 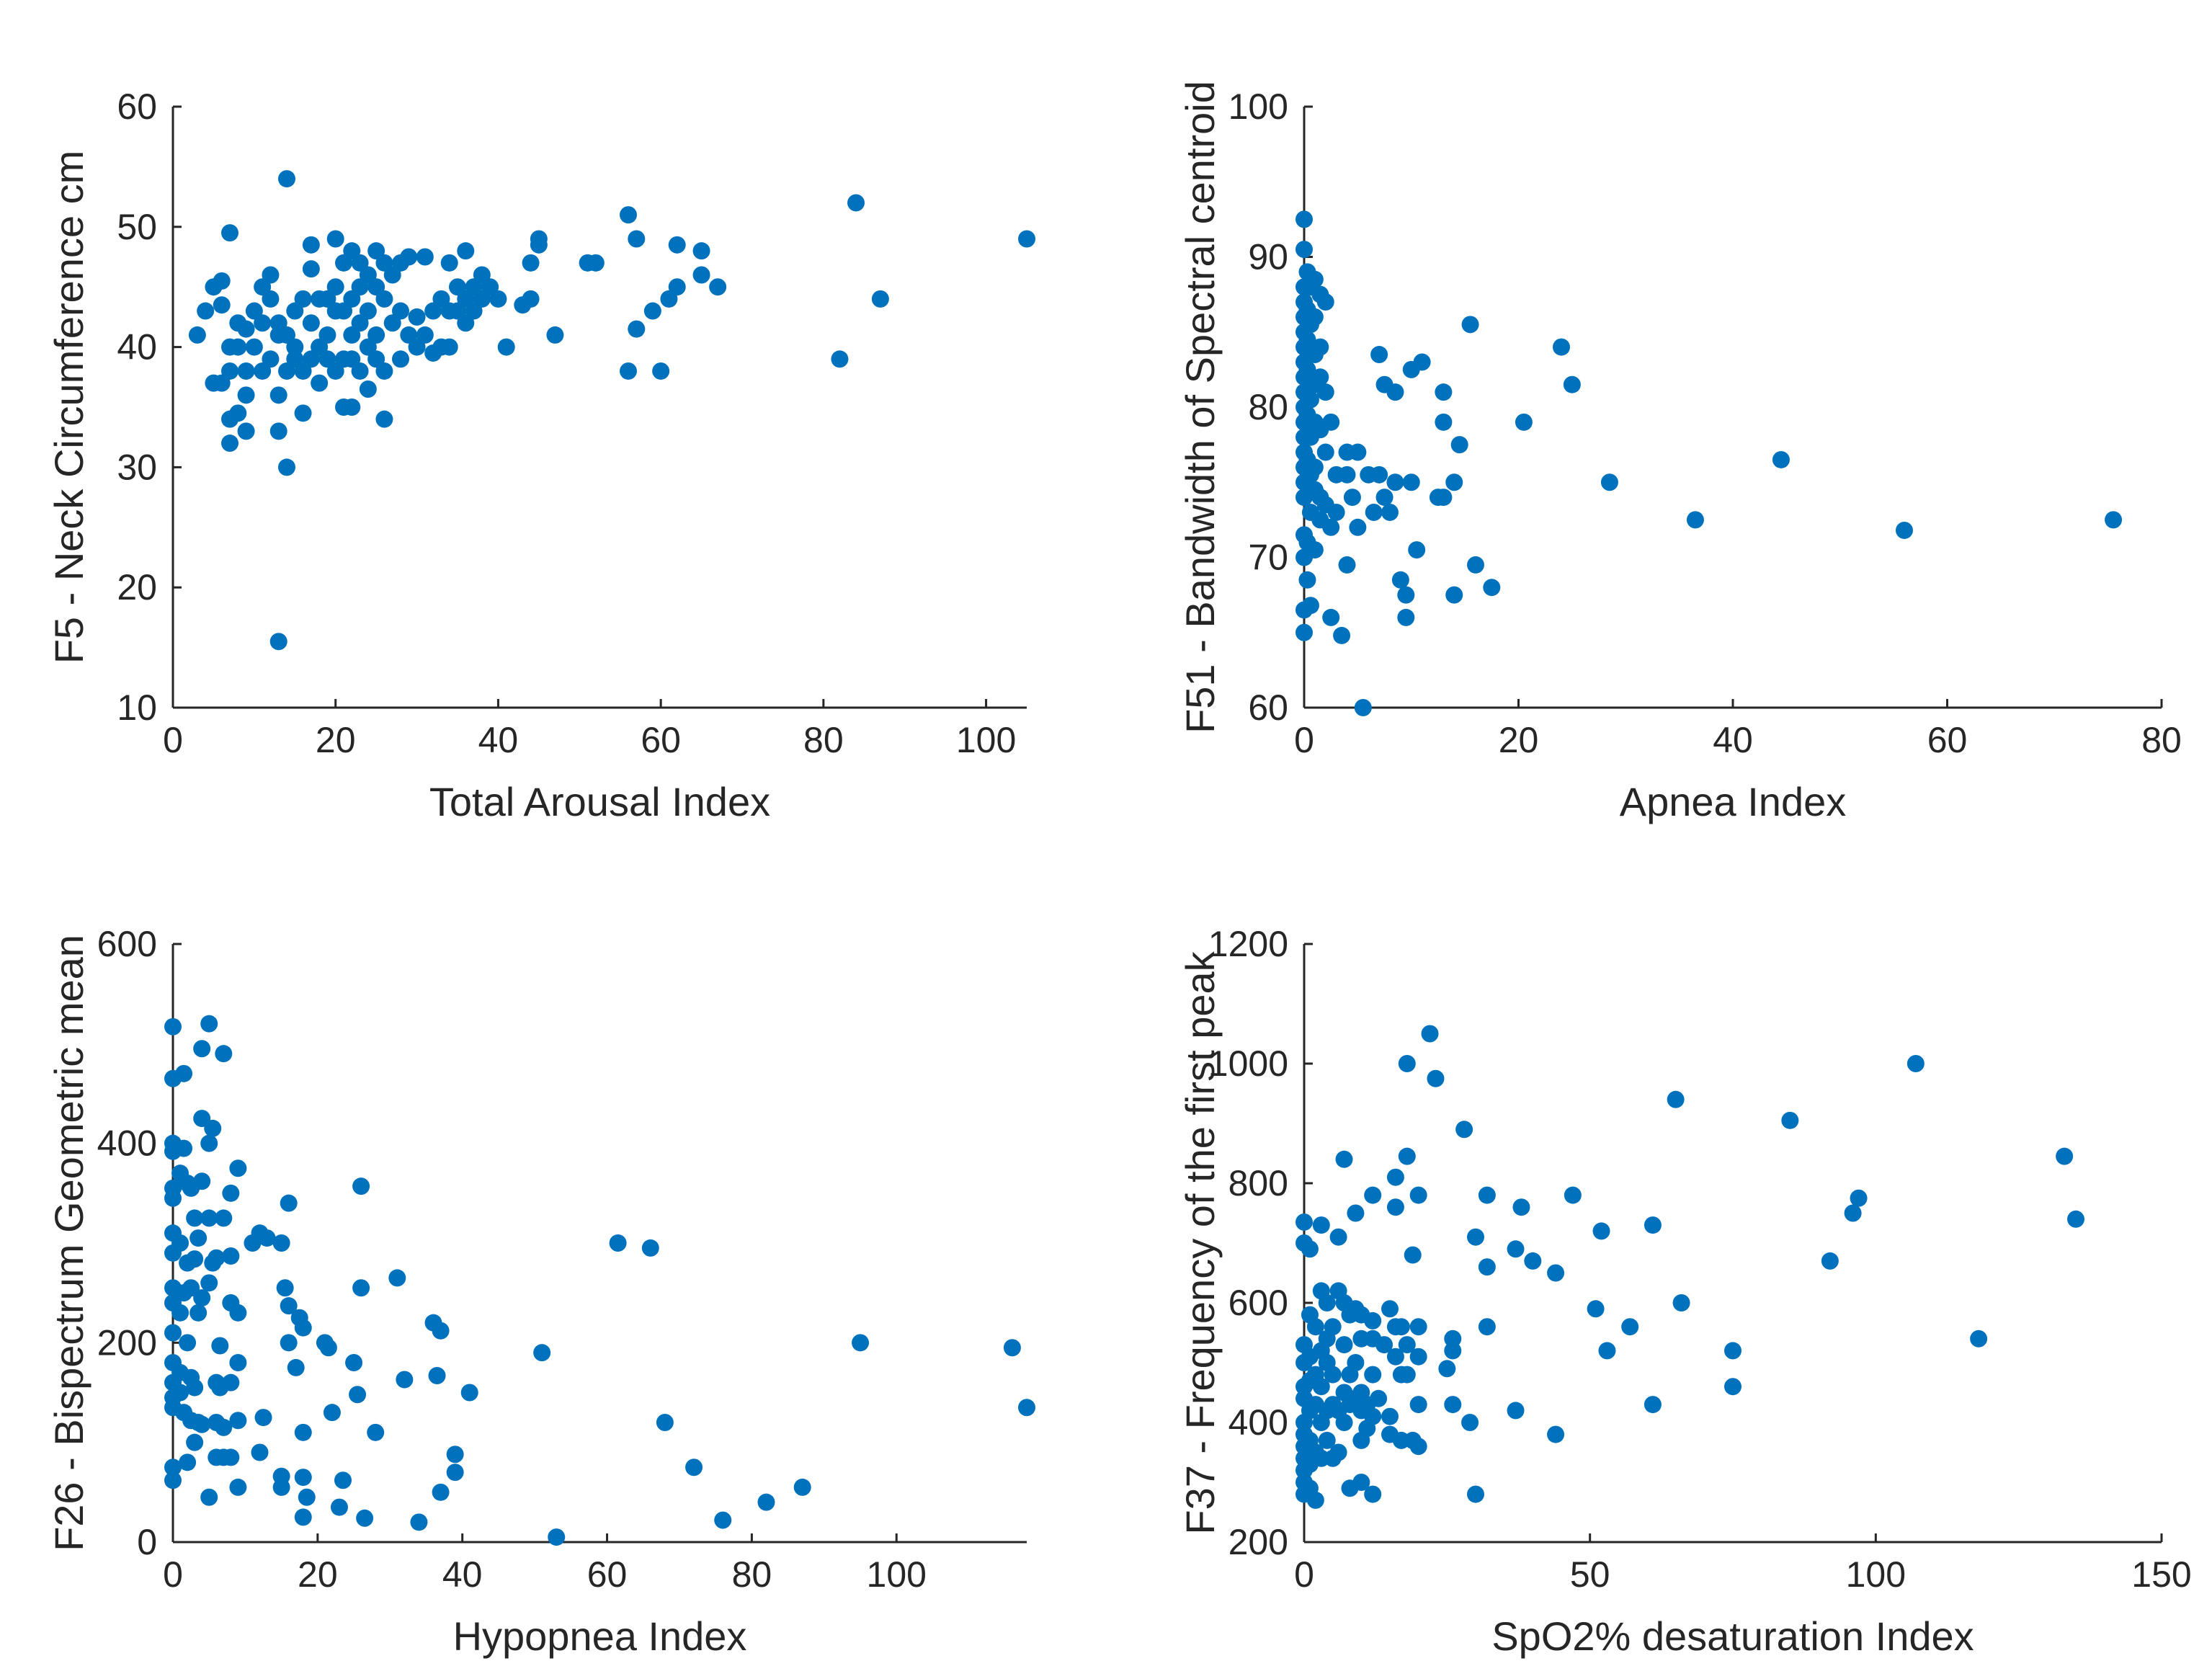 What do you see at coordinates (127, 944) in the screenshot?
I see `y-tick-label: 600` at bounding box center [127, 944].